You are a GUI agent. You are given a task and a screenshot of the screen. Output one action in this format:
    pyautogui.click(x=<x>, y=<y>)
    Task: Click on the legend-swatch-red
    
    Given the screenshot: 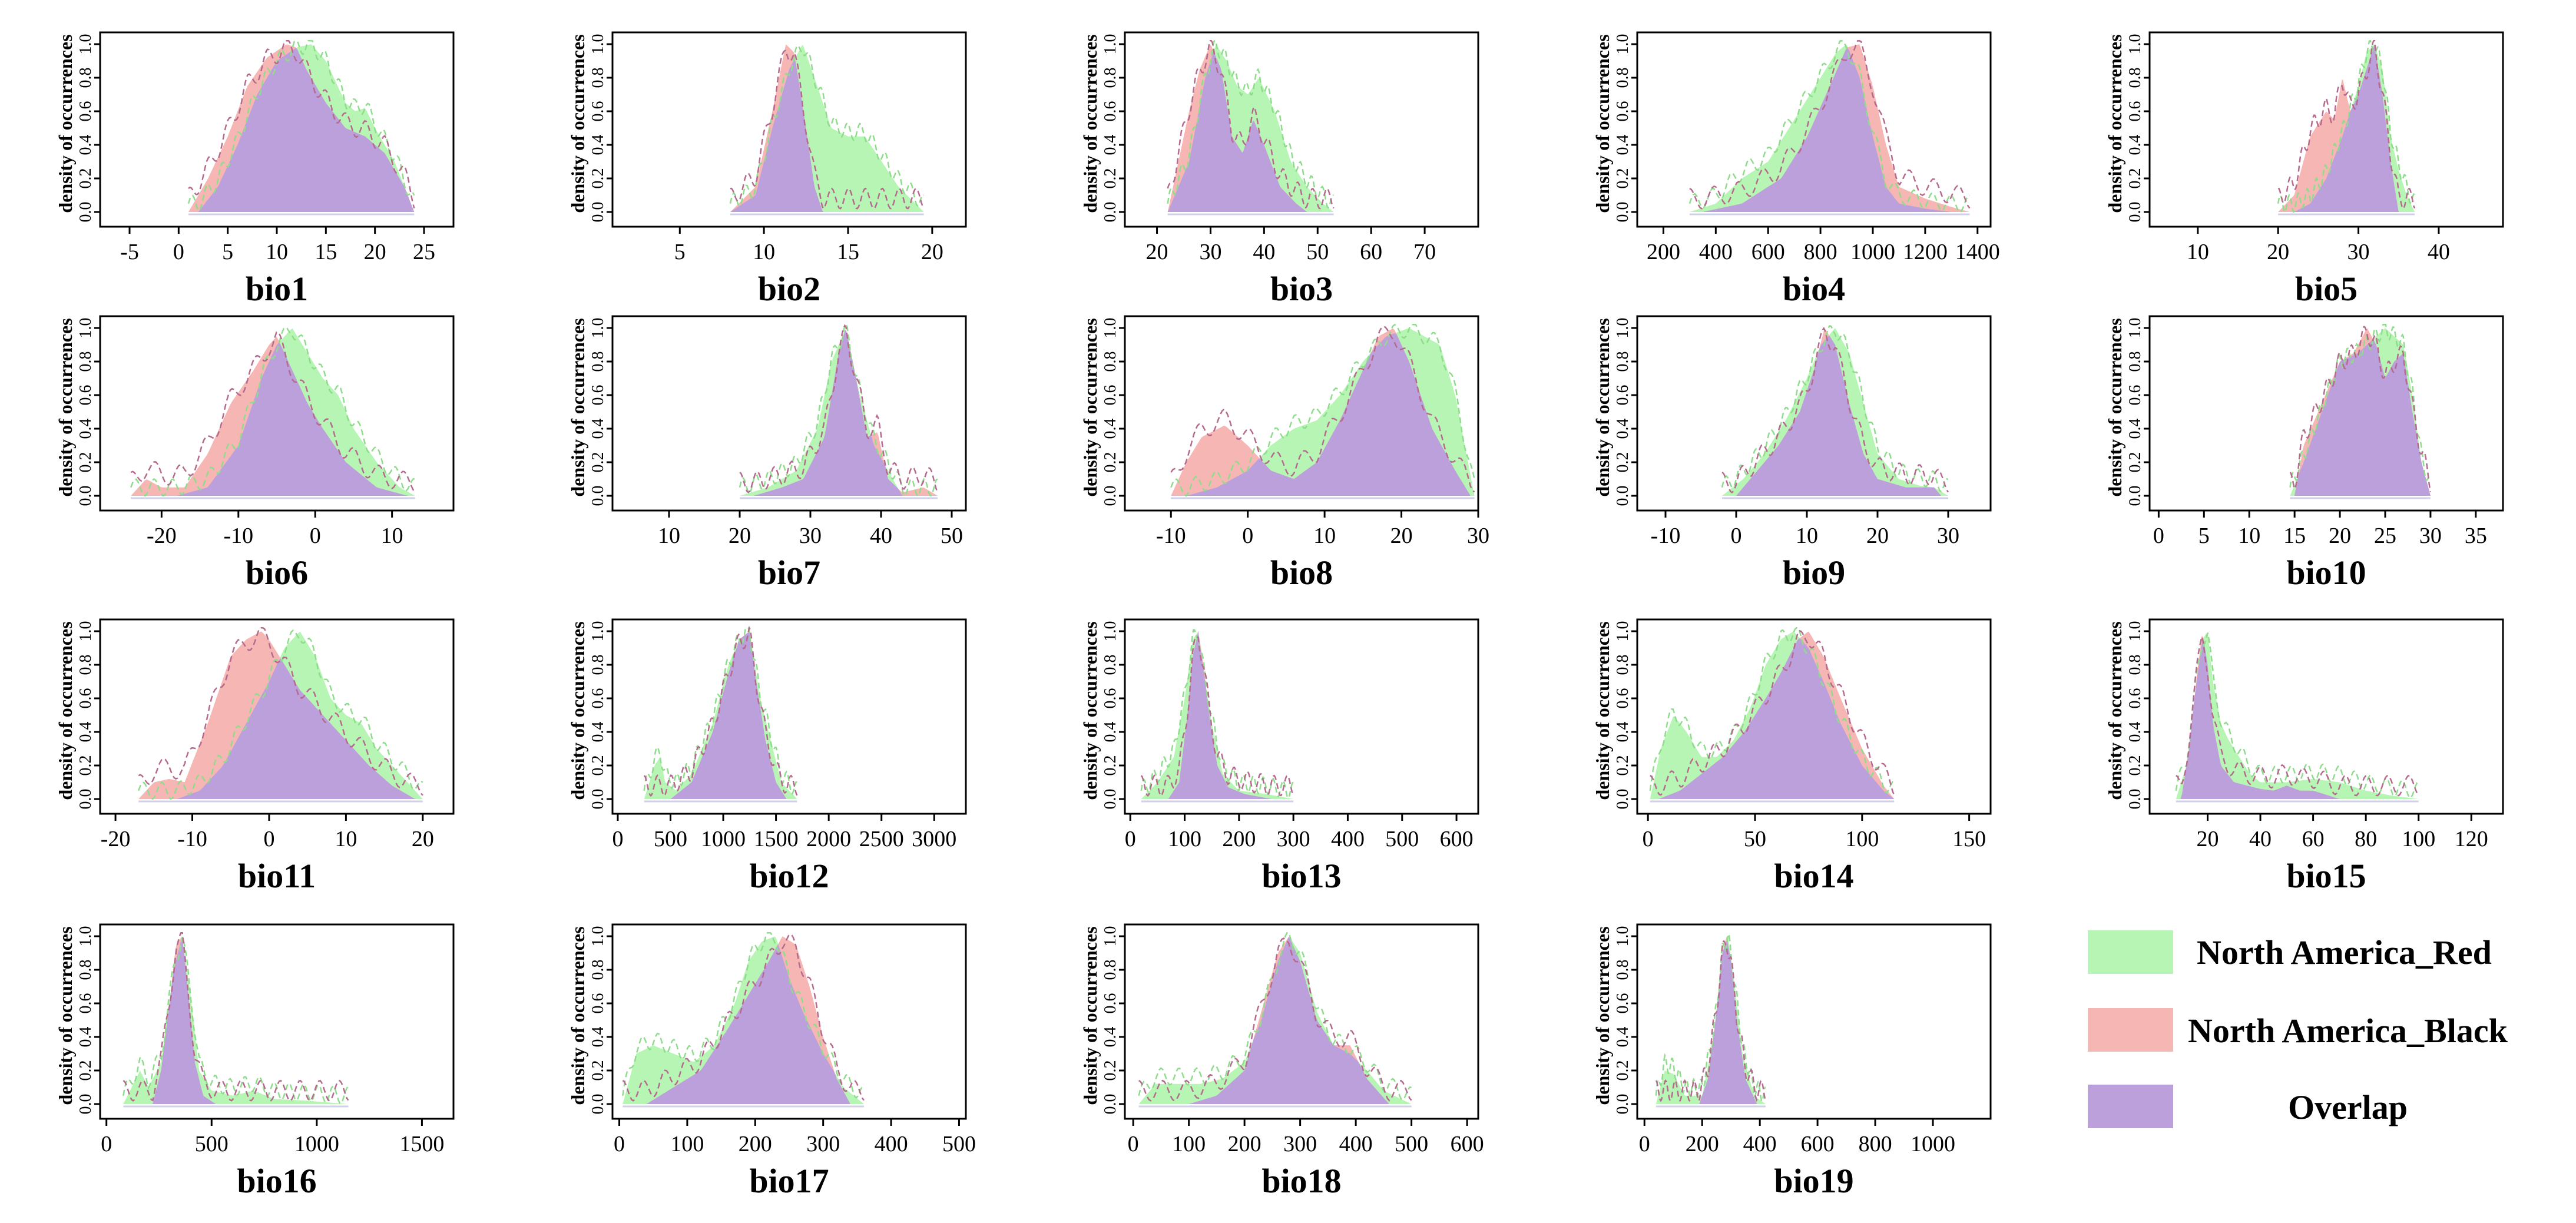 What is the action you would take?
    pyautogui.click(x=2130, y=952)
    